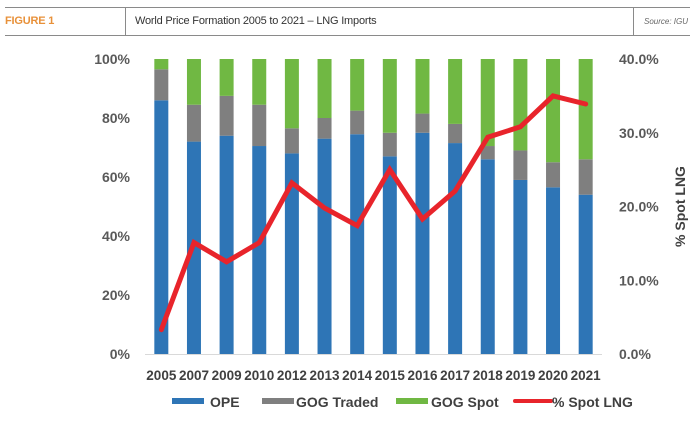  I want to click on x-tick-label: 2016, so click(422, 375).